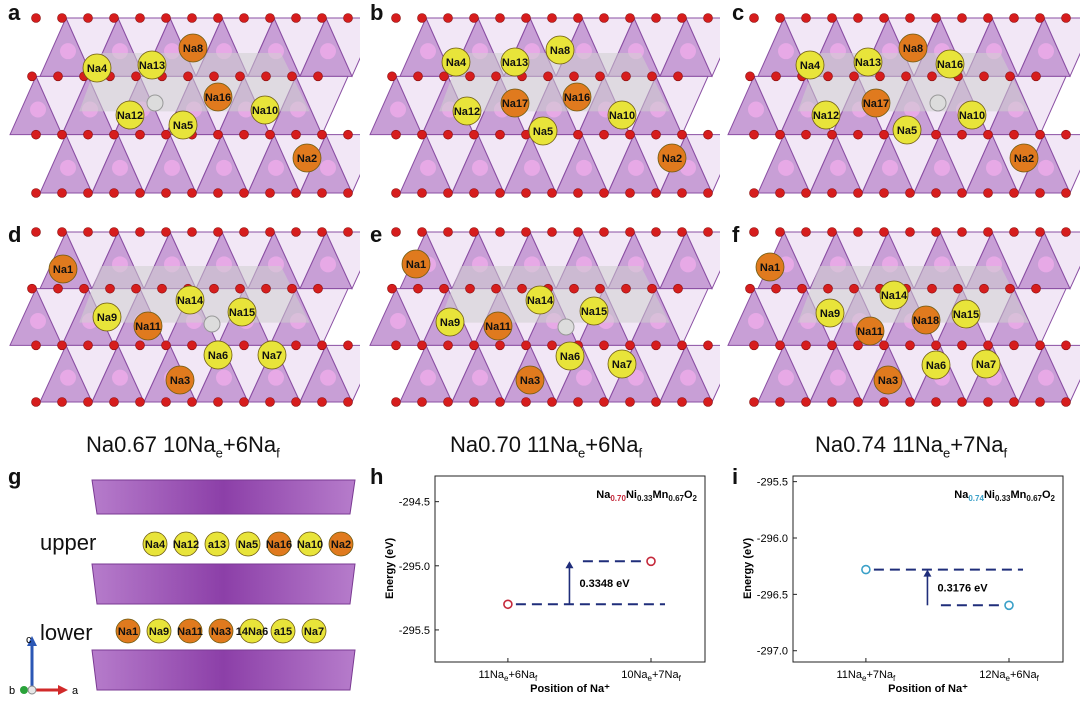 This screenshot has height=706, width=1080. I want to click on y-tick-label: -295.0, so click(414, 567).